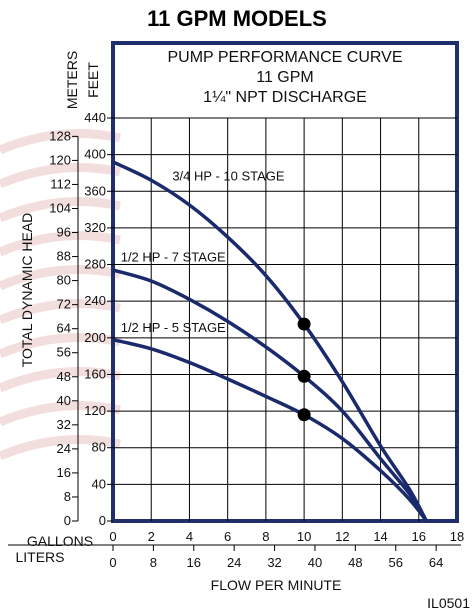 This screenshot has width=473, height=615. What do you see at coordinates (64, 472) in the screenshot?
I see `y-tick-meters-label: 16` at bounding box center [64, 472].